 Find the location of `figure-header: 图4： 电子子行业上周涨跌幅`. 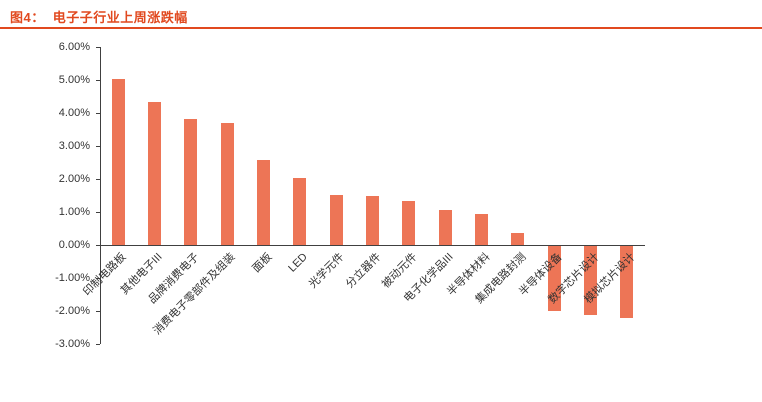

figure-header: 图4： 电子子行业上周涨跌幅 is located at coordinates (381, 14).